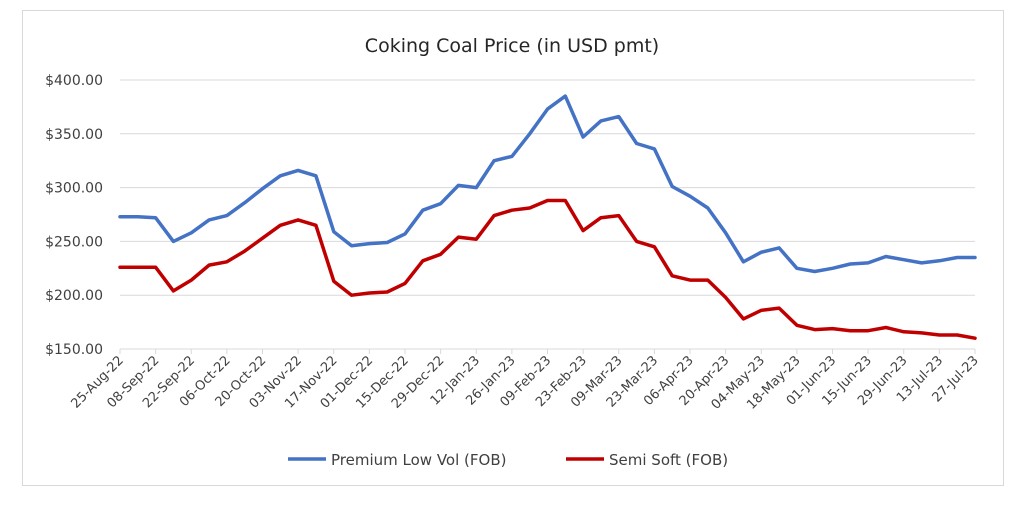 The width and height of the screenshot is (1024, 509). Describe the element at coordinates (74, 189) in the screenshot. I see `y-tick-label: $300.00` at that location.